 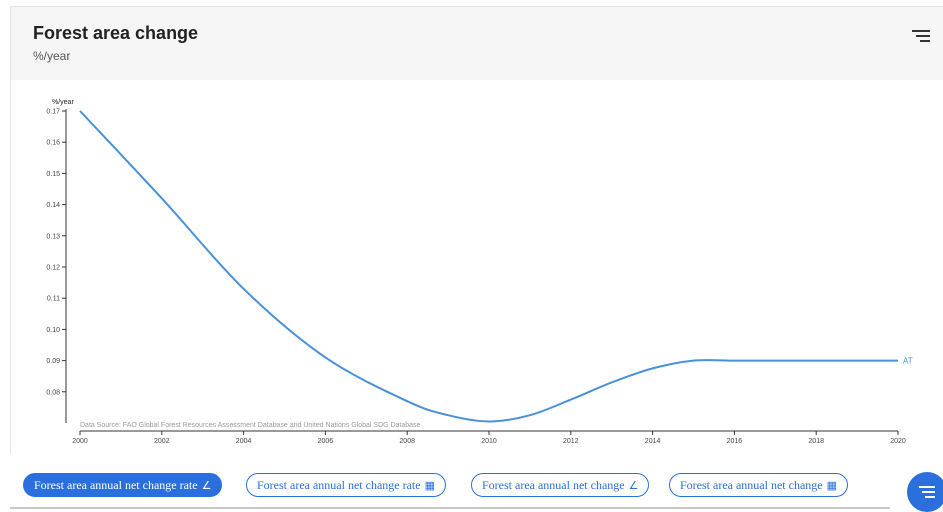 What do you see at coordinates (653, 441) in the screenshot?
I see `x-tick-label: 2014` at bounding box center [653, 441].